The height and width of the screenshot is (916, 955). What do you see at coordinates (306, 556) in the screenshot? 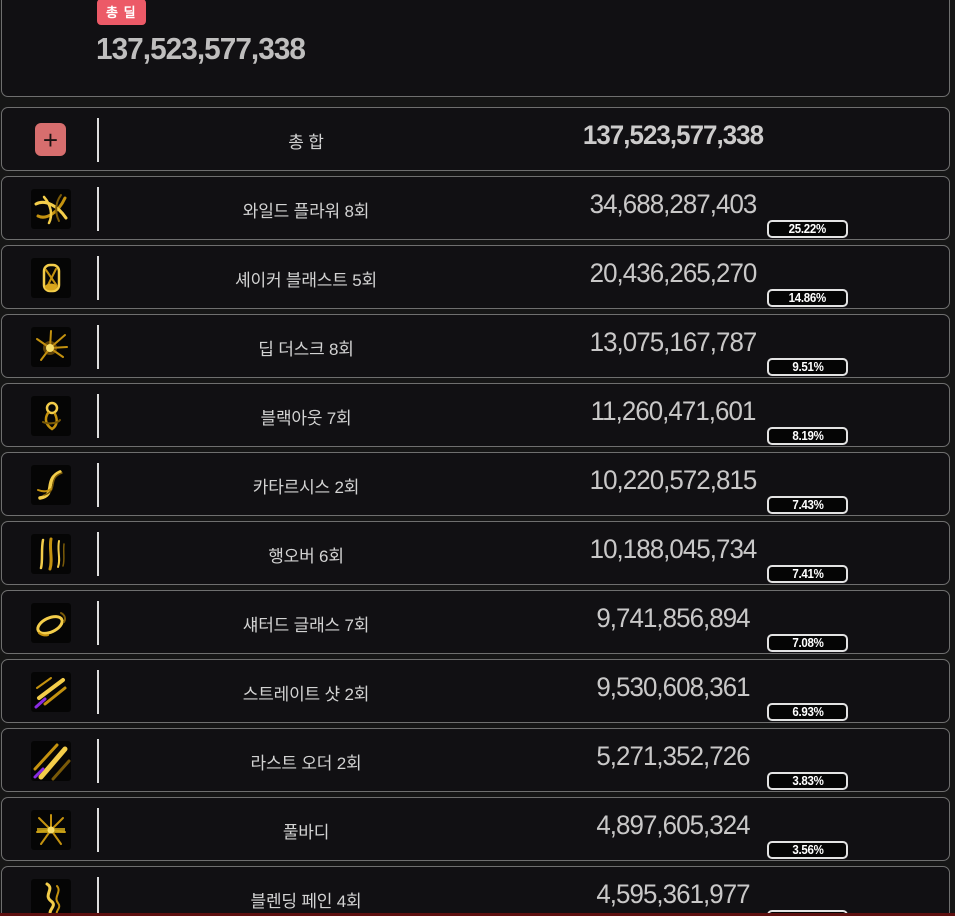
I see `skill-name: 행오버 6회` at bounding box center [306, 556].